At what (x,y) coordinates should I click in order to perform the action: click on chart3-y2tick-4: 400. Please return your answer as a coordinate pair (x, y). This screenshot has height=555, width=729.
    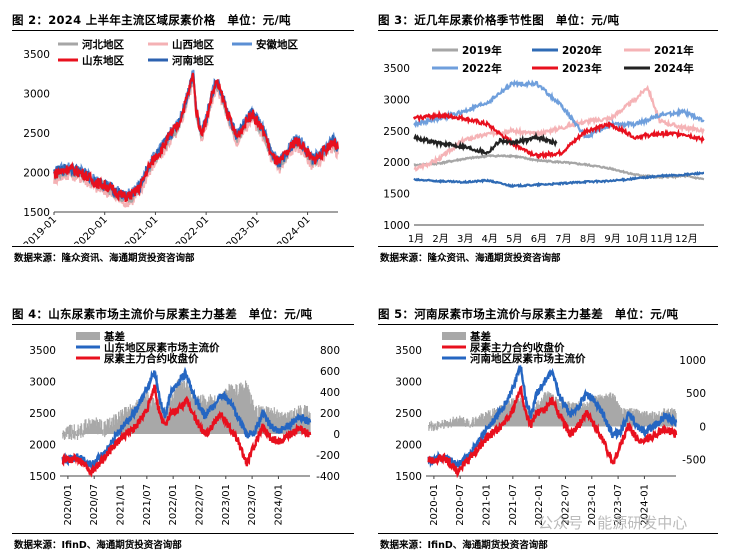
    Looking at the image, I should click on (330, 393).